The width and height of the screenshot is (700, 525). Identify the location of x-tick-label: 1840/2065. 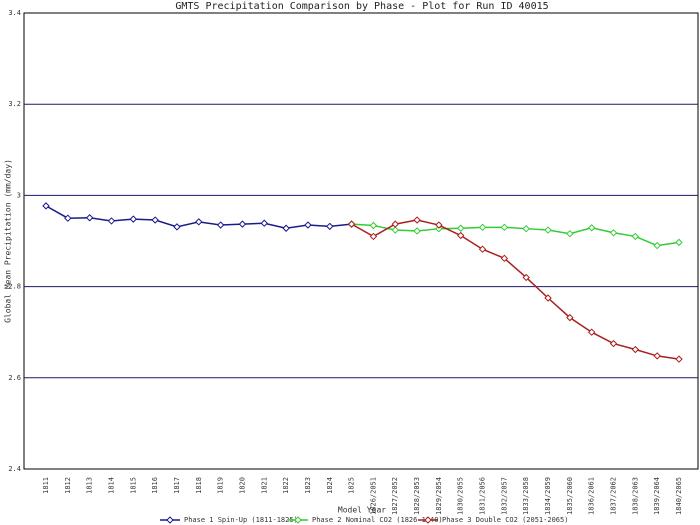
(679, 496).